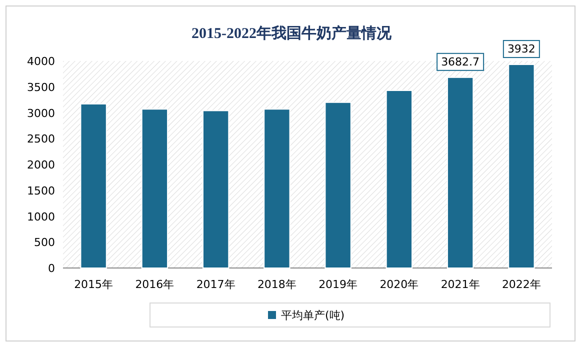  Describe the element at coordinates (41, 61) in the screenshot. I see `y-tick-label: 4000` at that location.